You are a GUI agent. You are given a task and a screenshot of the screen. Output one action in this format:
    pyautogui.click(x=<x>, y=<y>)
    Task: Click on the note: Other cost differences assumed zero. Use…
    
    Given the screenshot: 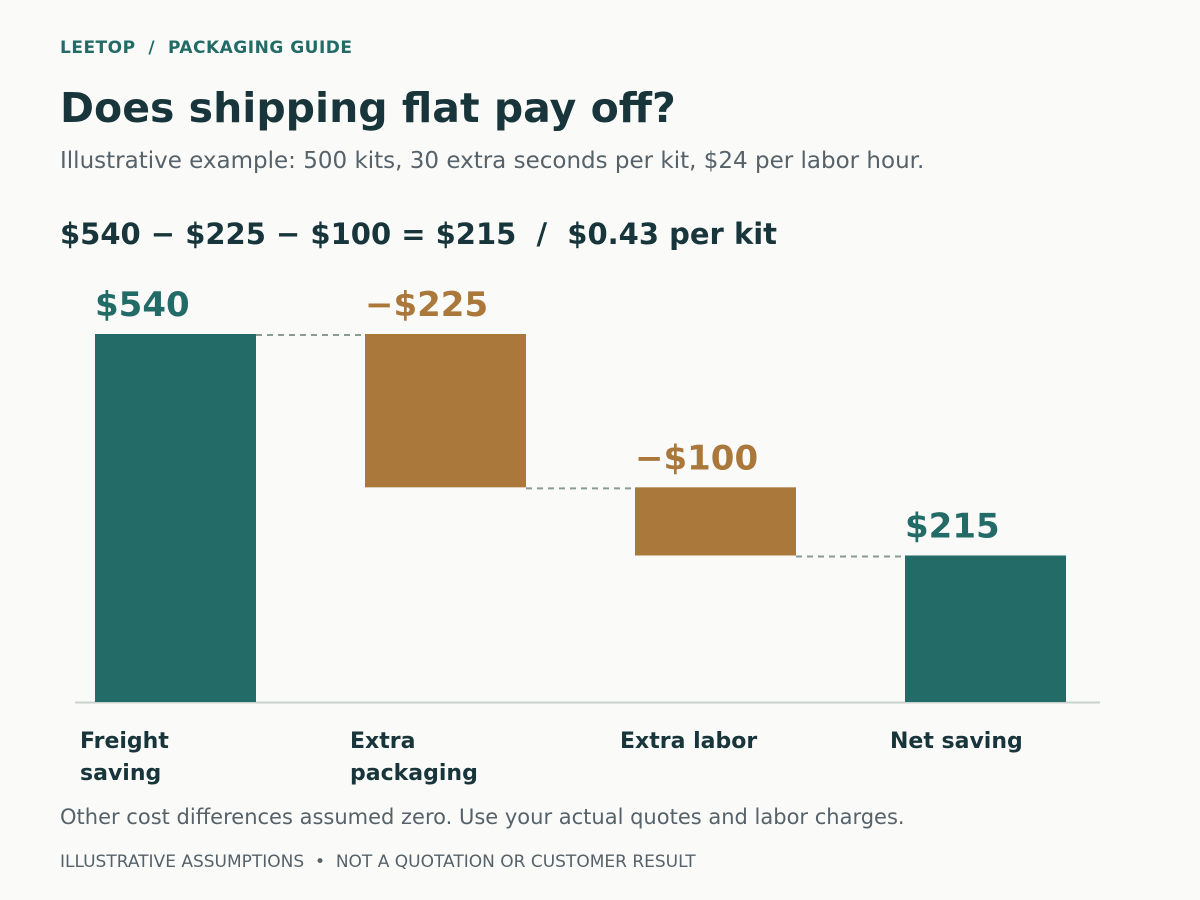 What is the action you would take?
    pyautogui.click(x=482, y=817)
    